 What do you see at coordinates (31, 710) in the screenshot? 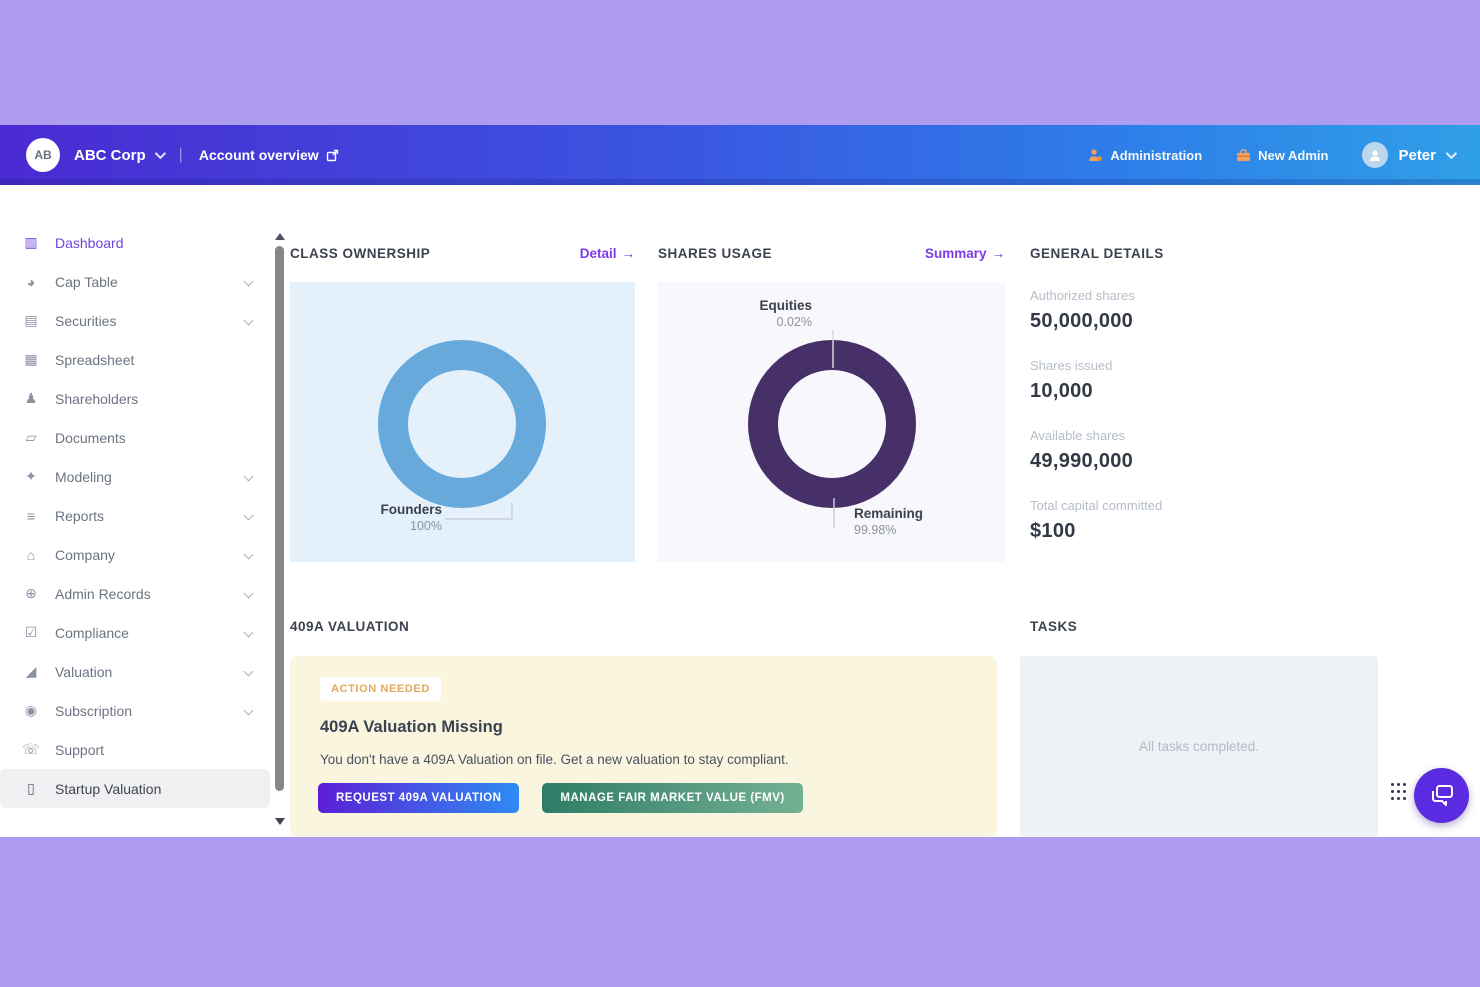
I see `dollar-icon: ◉` at bounding box center [31, 710].